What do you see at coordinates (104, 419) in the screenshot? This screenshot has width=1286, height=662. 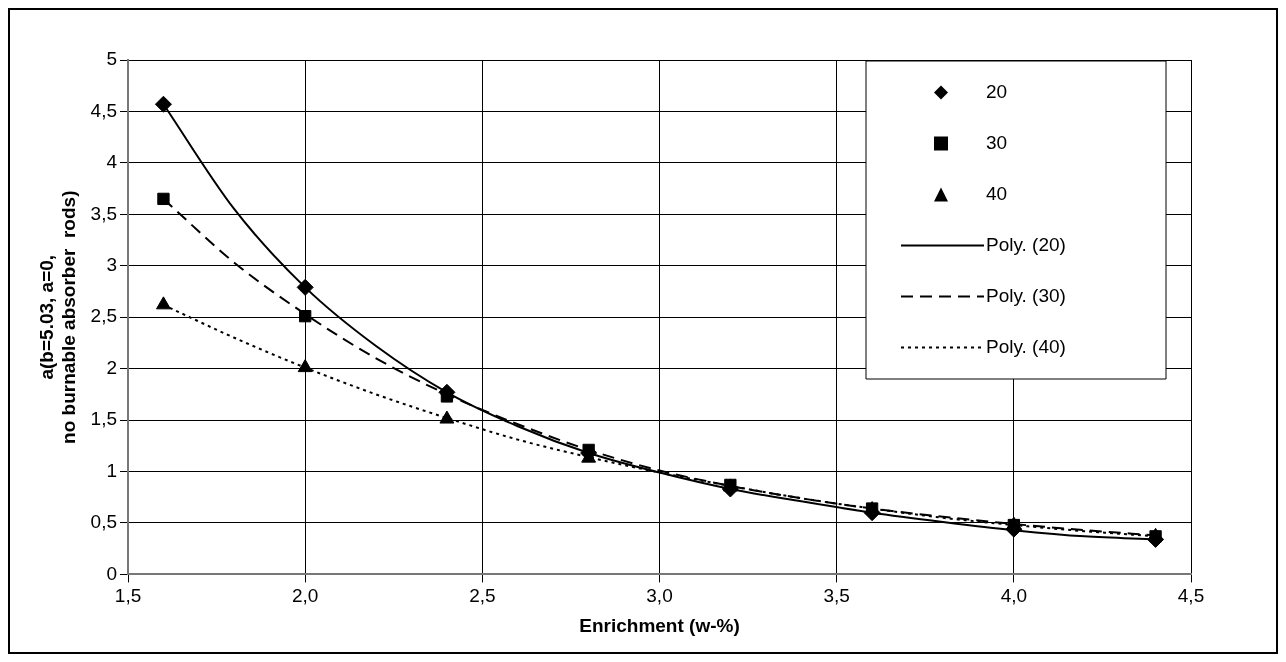 I see `y-tick-label: 1,5` at bounding box center [104, 419].